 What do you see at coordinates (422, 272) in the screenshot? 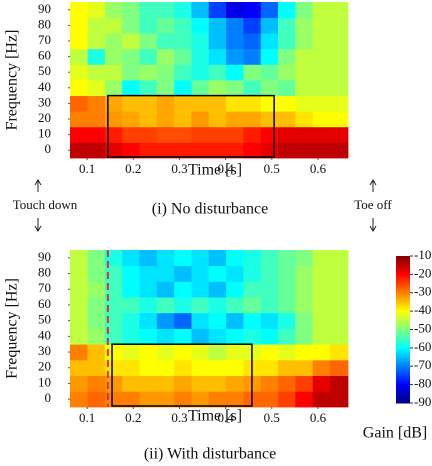
I see `colorbar-tick-label: -20` at bounding box center [422, 272].